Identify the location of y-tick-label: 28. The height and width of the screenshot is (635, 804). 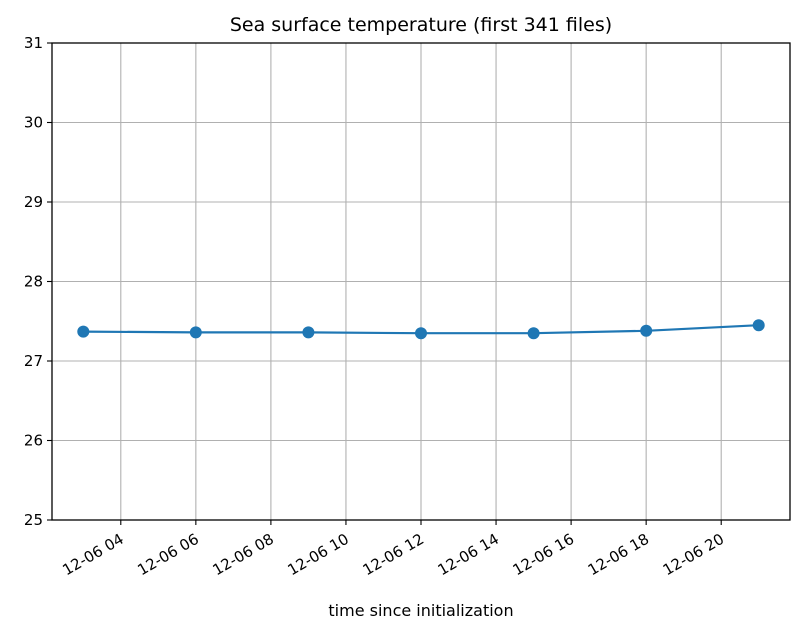
(33, 282).